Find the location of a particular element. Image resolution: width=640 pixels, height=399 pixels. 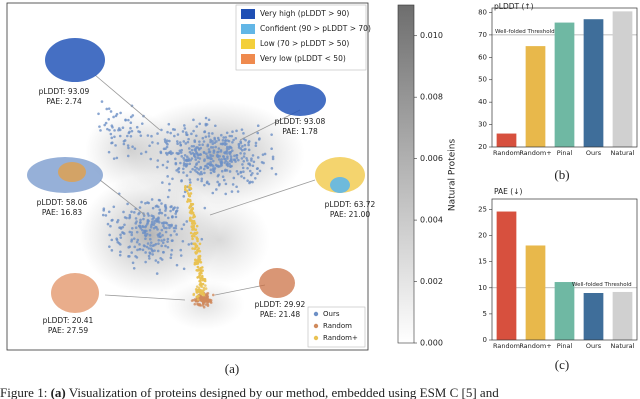

colorbar-tick-label: 0.006 is located at coordinates (431, 158).